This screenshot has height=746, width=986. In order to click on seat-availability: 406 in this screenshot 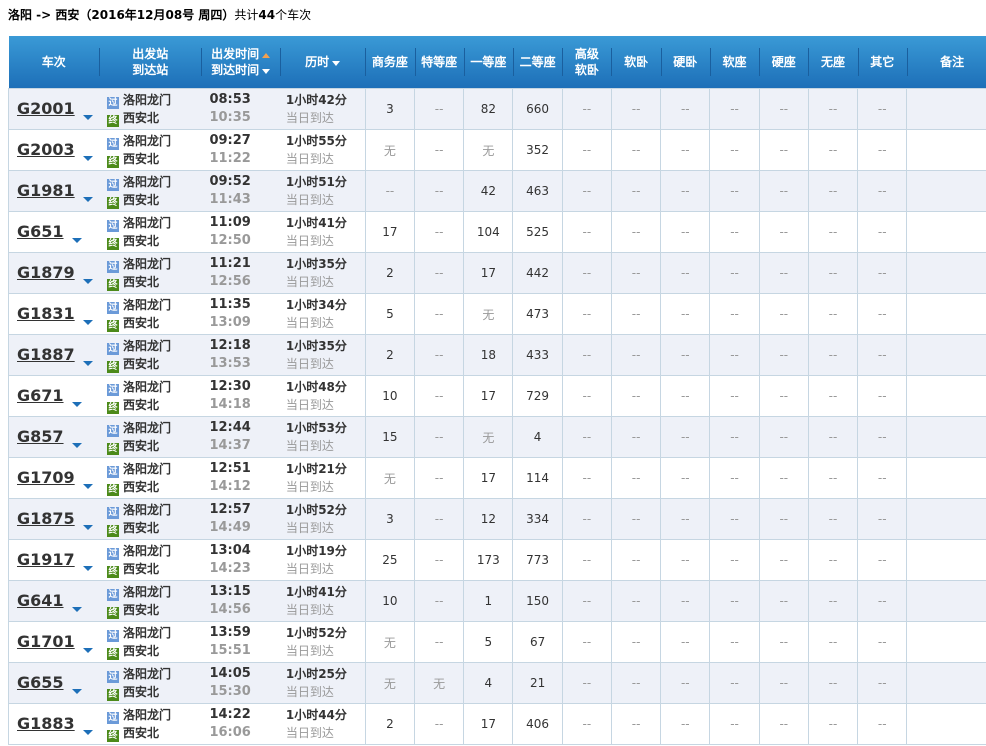, I will do `click(537, 724)`.